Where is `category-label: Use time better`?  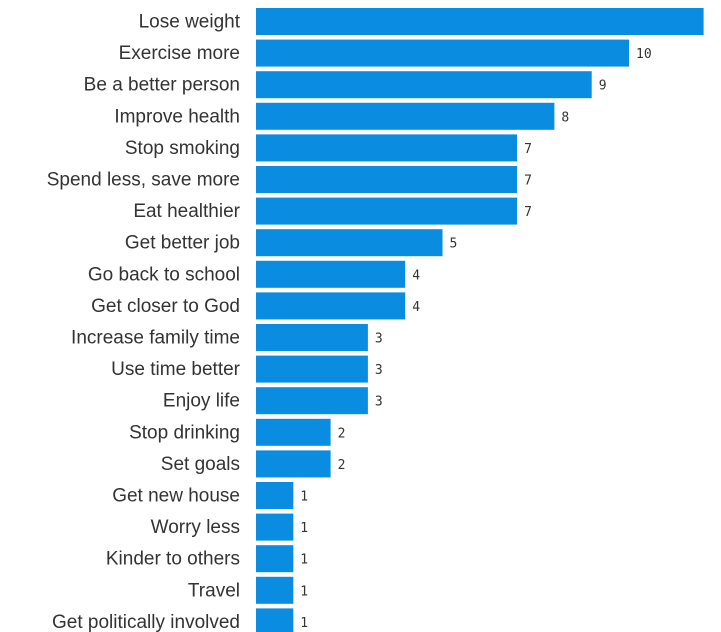 category-label: Use time better is located at coordinates (175, 369).